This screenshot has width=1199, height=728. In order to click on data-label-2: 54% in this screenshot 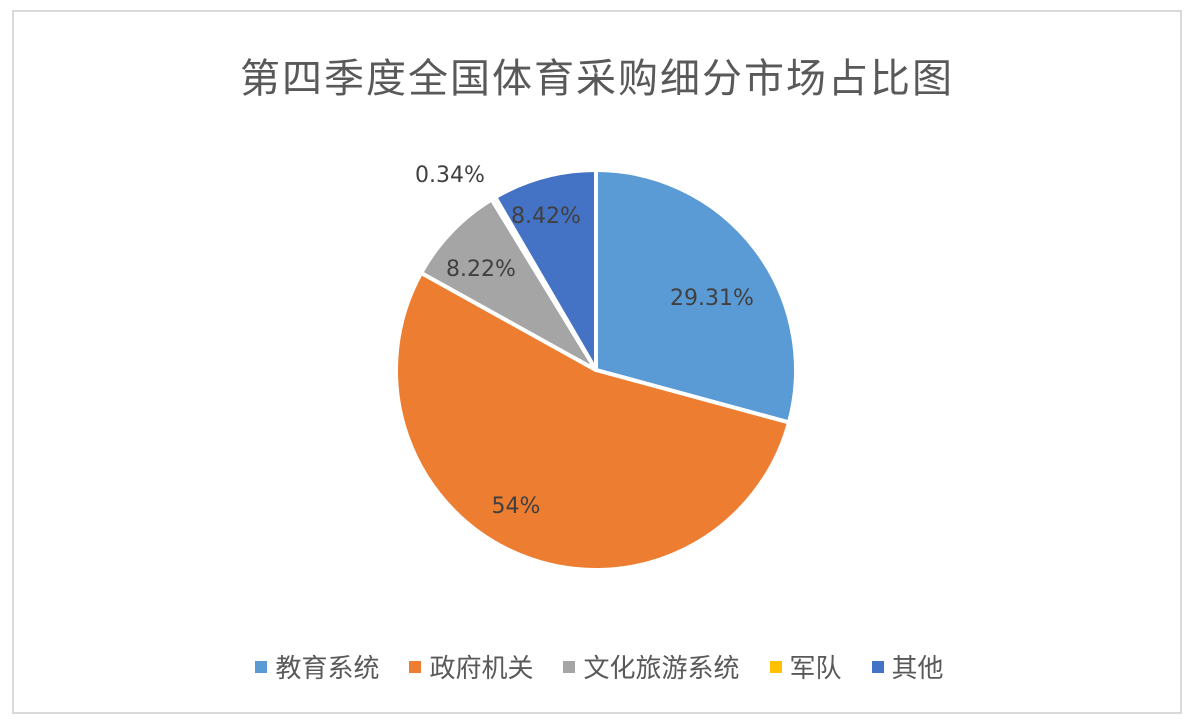, I will do `click(516, 506)`.